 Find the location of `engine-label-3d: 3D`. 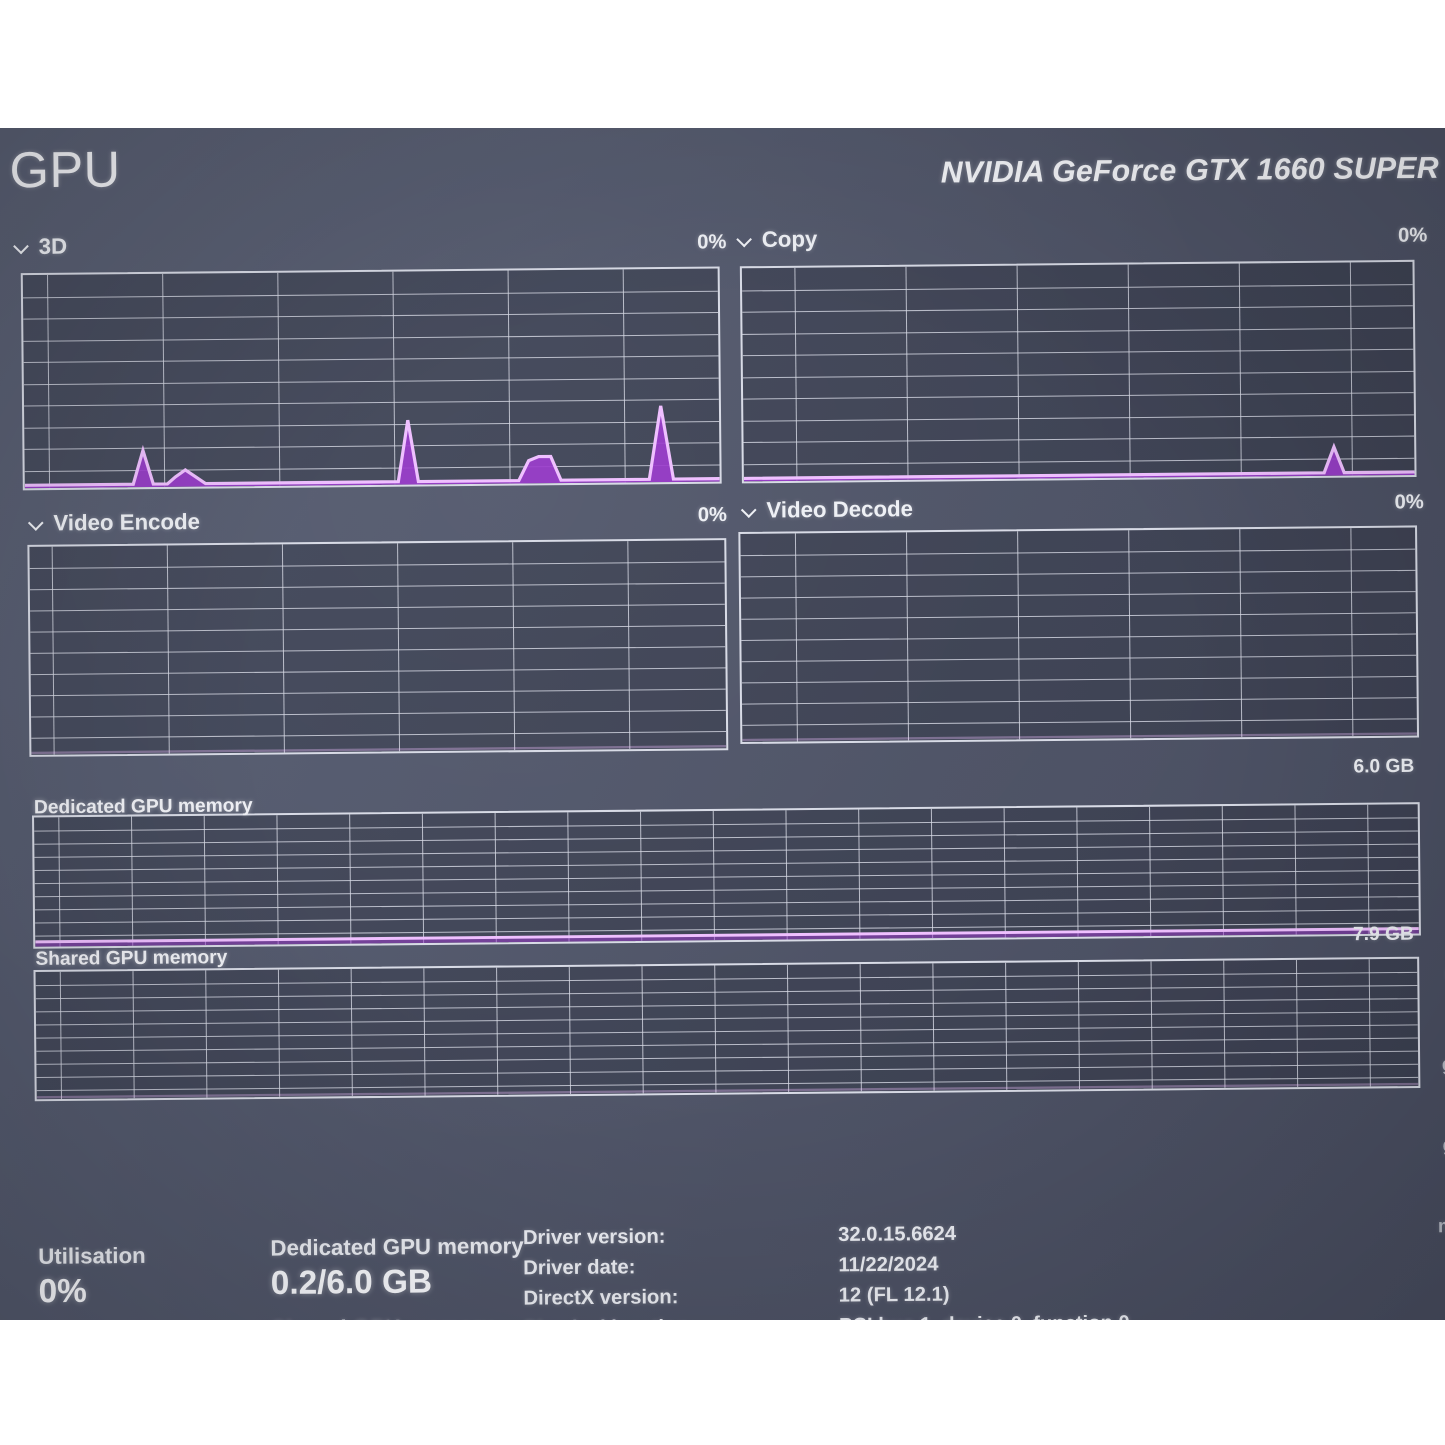

engine-label-3d: 3D is located at coordinates (53, 246).